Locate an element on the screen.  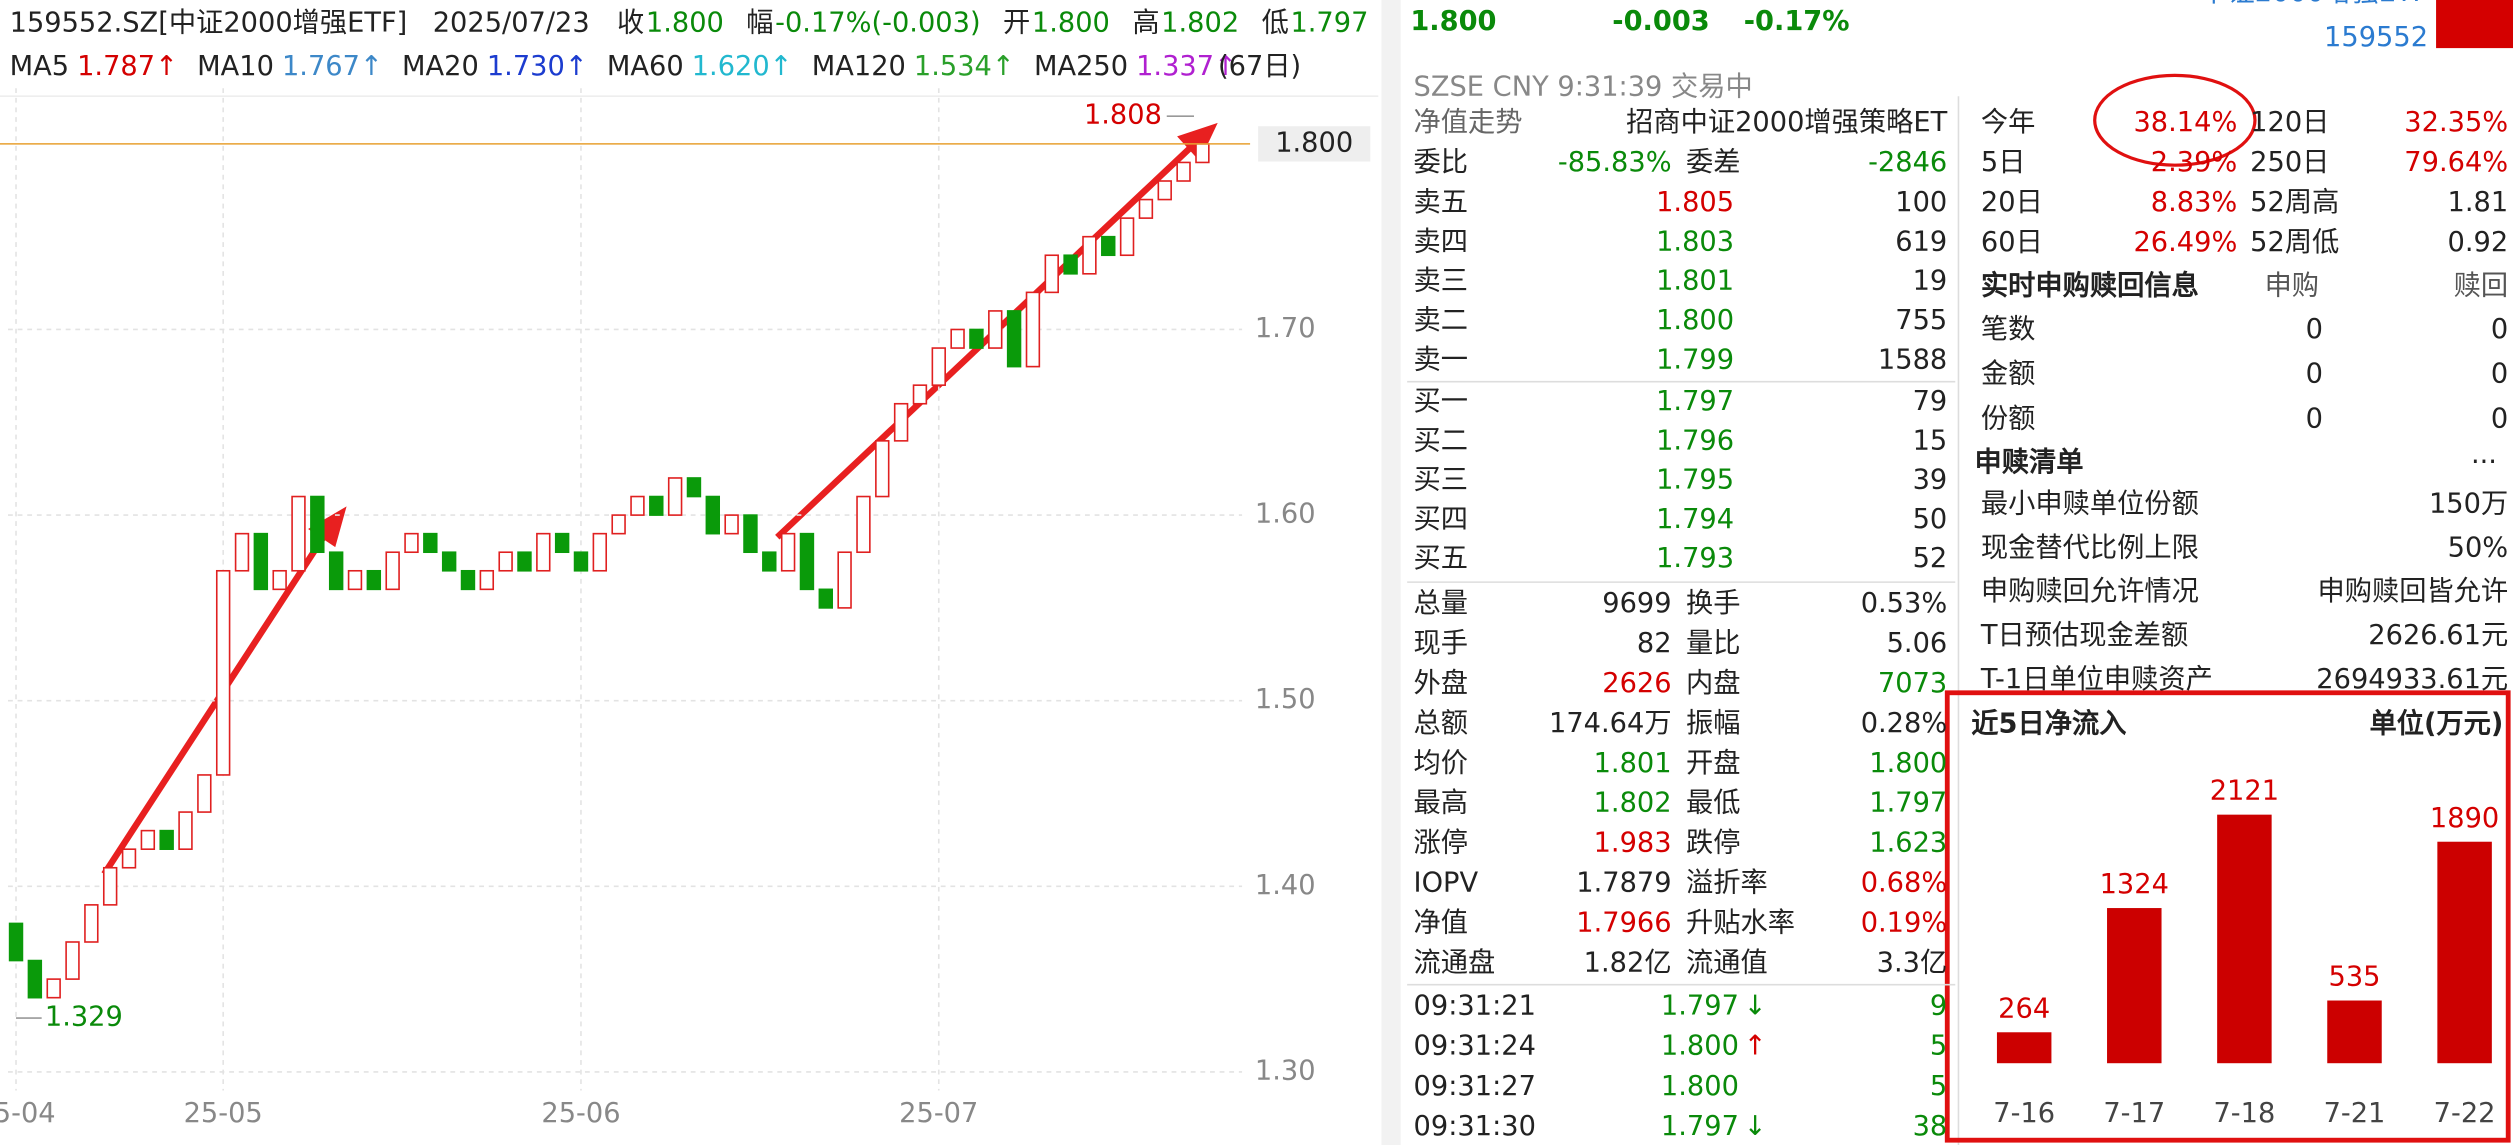
fund-full-name: 招商中证2000增强策略ET is located at coordinates (1786, 122).